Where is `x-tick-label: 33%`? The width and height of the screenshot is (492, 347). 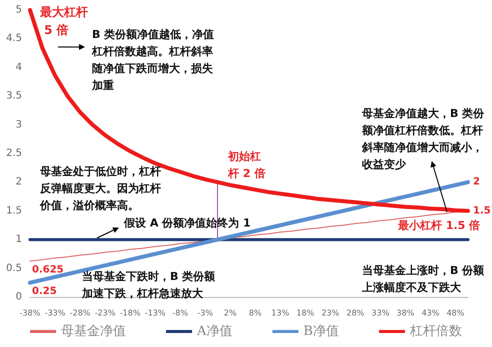
x-tick-label: 33% is located at coordinates (381, 313).